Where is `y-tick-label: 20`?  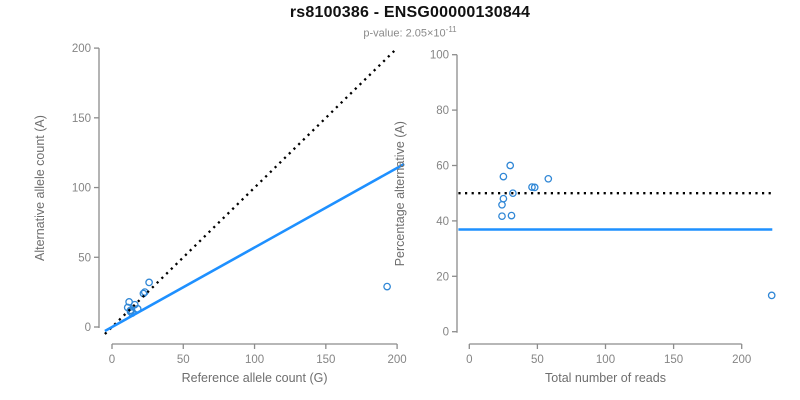
y-tick-label: 20 is located at coordinates (442, 277).